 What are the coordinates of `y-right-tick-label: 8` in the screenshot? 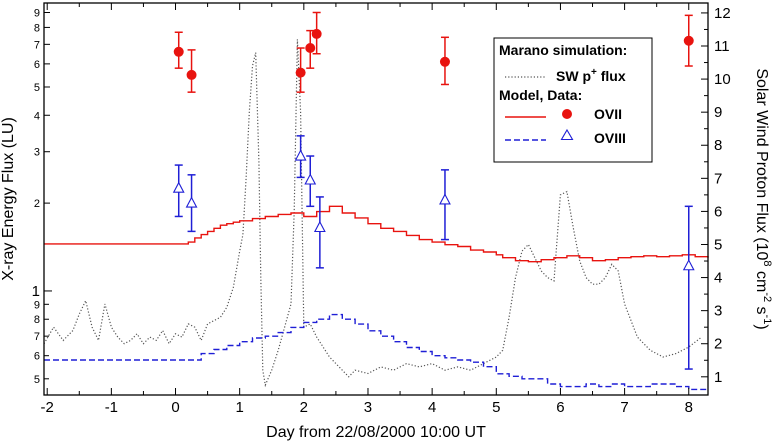 It's located at (718, 145).